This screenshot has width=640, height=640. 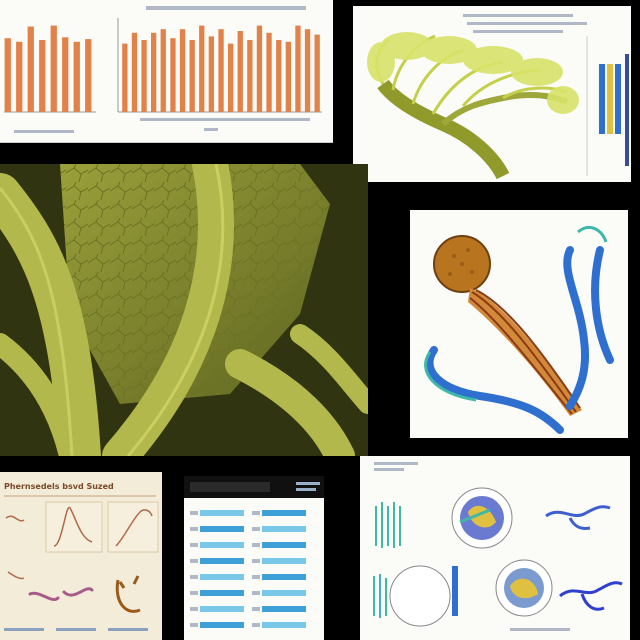 I want to click on tree-diagram, so click(x=498, y=97).